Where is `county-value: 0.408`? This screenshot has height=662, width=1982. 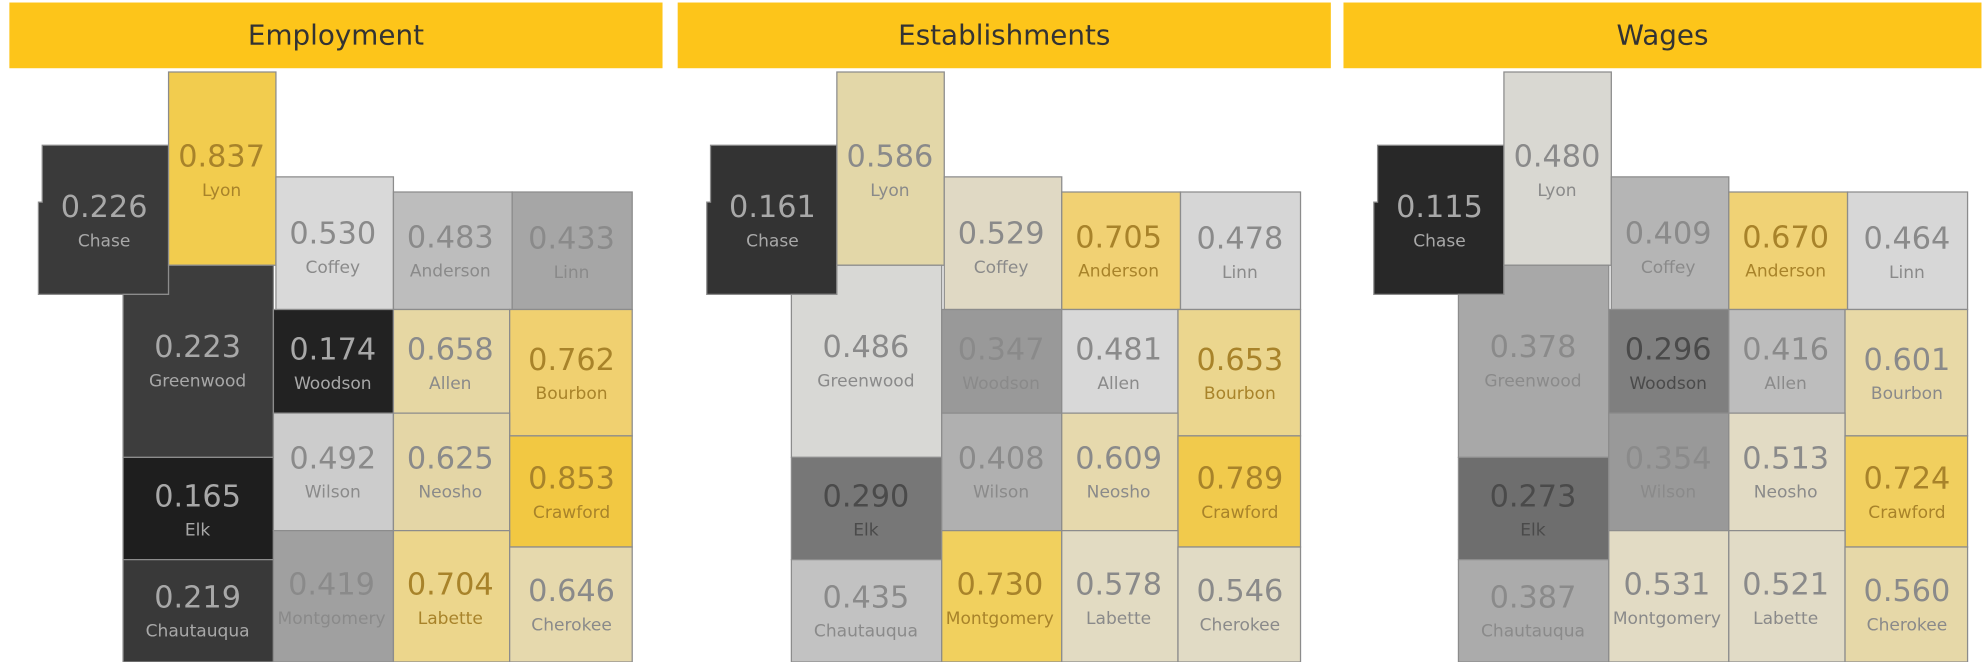
county-value: 0.408 is located at coordinates (1001, 458).